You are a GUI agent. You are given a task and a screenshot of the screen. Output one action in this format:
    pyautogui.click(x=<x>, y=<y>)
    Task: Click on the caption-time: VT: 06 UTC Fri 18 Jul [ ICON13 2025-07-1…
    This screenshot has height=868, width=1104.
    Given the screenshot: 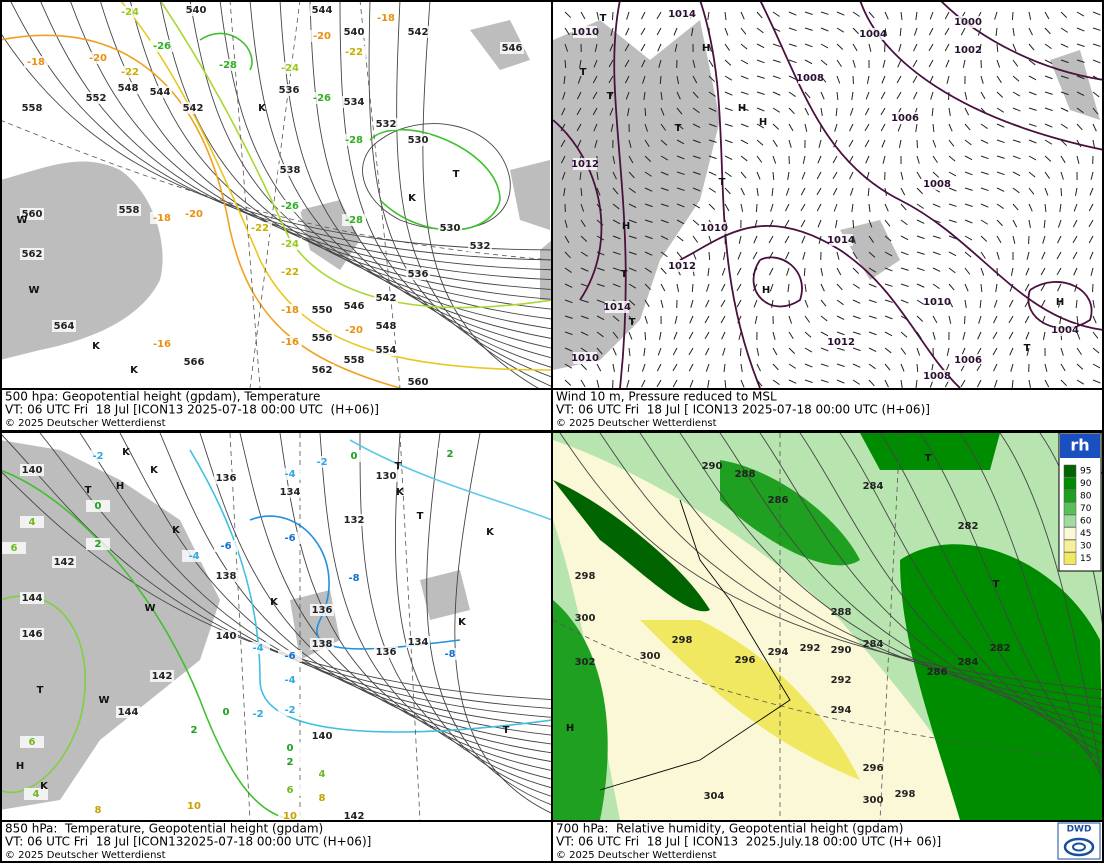 What is the action you would take?
    pyautogui.click(x=743, y=410)
    